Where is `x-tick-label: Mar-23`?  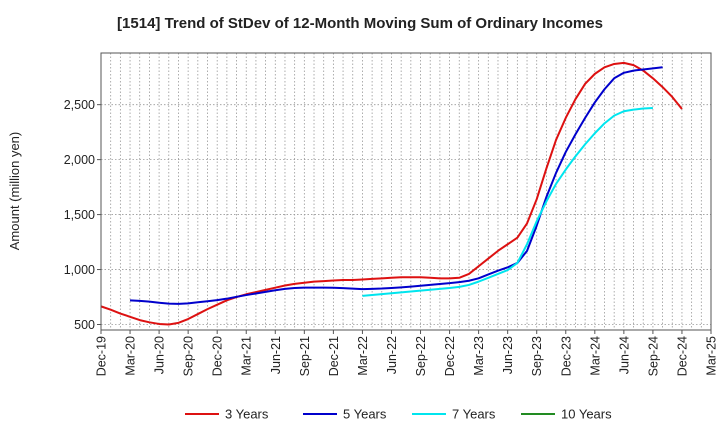 x-tick-label: Mar-23 is located at coordinates (479, 356).